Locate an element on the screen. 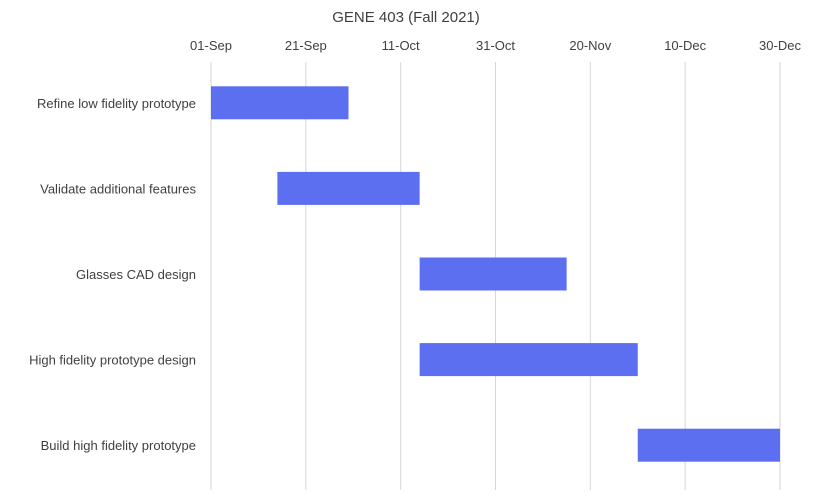 The height and width of the screenshot is (498, 813). task-label: Build high fidelity prototype is located at coordinates (118, 445).